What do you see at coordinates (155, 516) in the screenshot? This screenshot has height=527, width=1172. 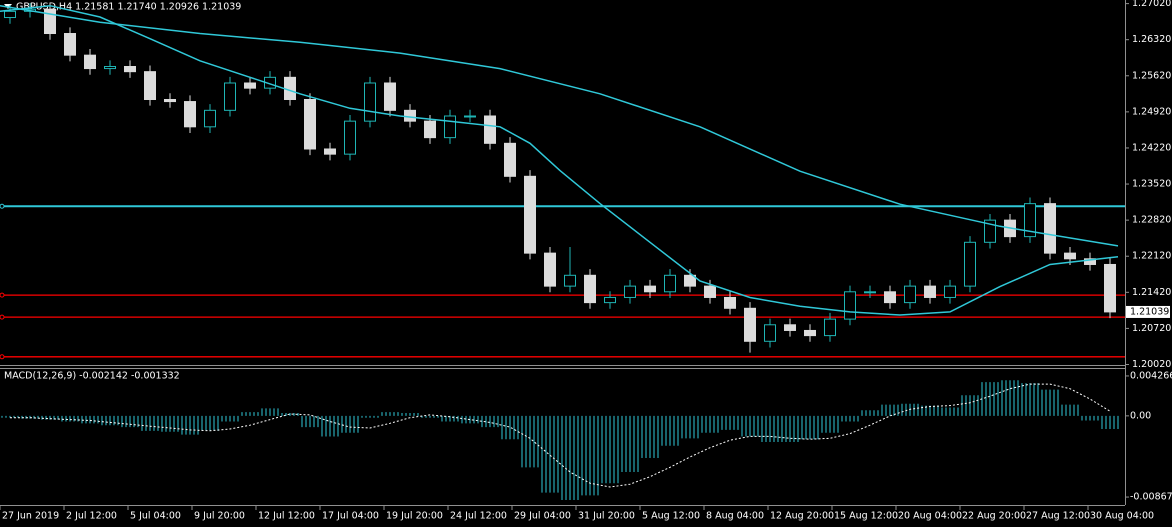 I see `x-tick-label: 5 Jul 04:00` at bounding box center [155, 516].